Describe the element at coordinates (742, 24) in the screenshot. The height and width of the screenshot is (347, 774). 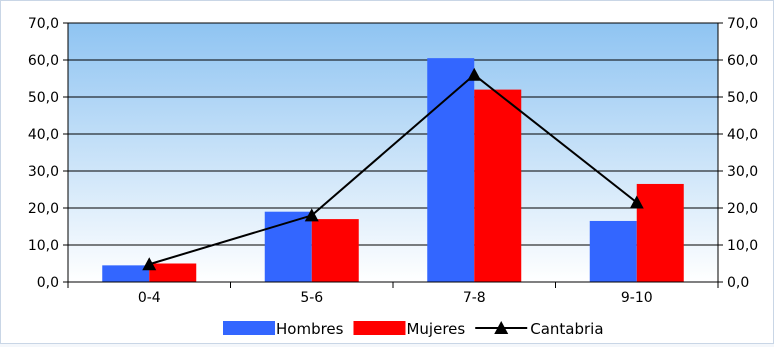
I see `y-tick-label-right: 70,0` at that location.